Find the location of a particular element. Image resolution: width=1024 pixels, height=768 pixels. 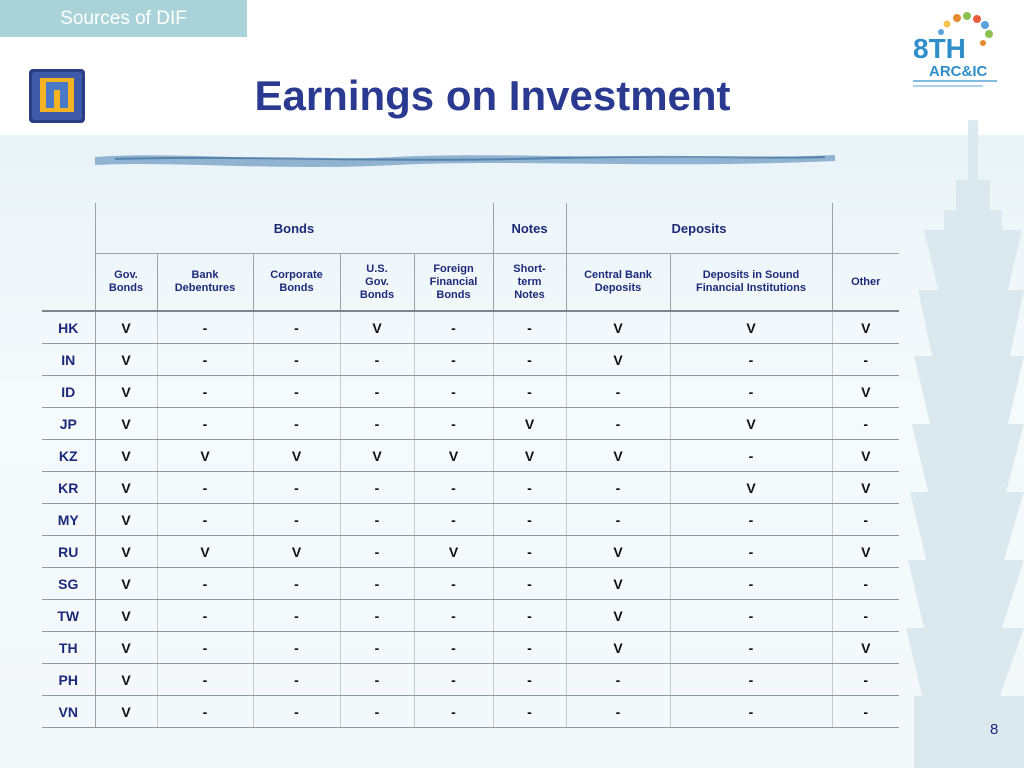

table-row: KR V - - - - - - V V is located at coordinates (470, 487).